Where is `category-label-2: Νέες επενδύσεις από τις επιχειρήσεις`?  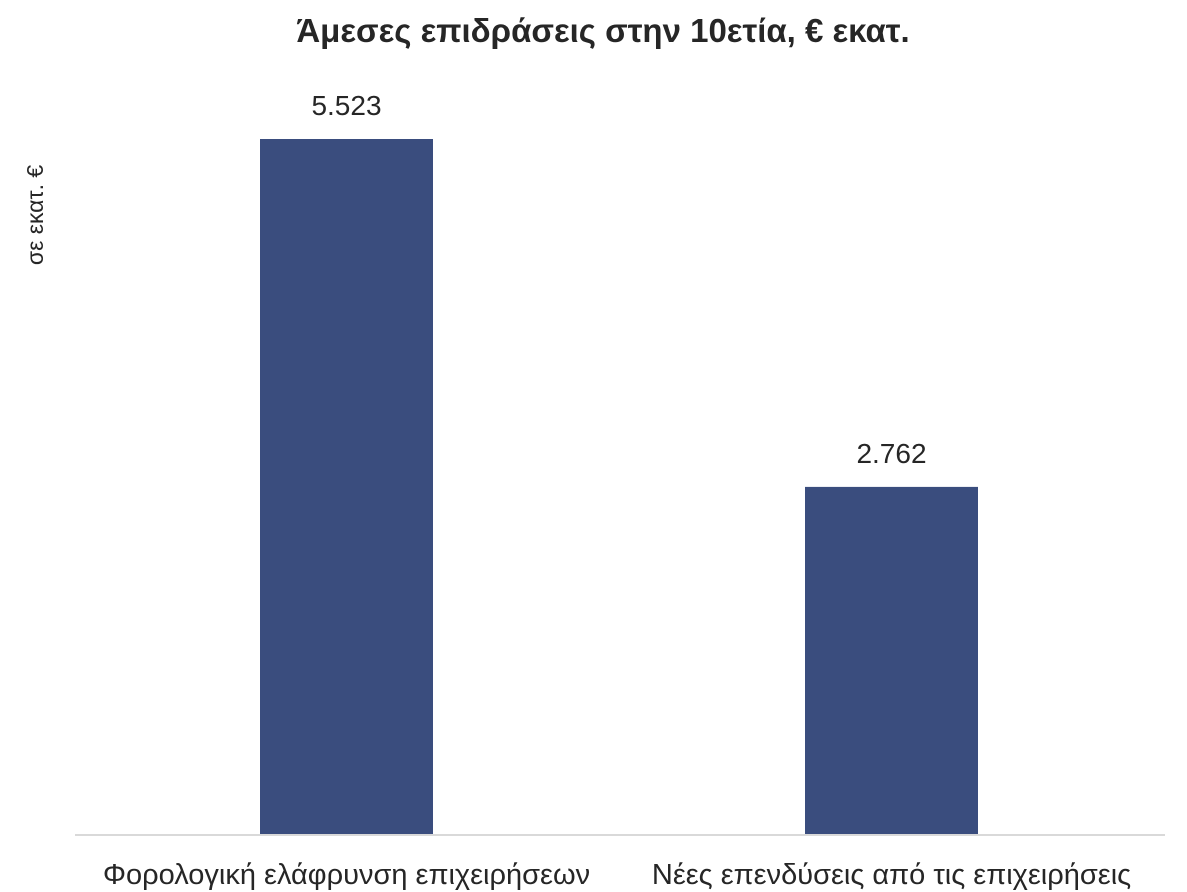 category-label-2: Νέες επενδύσεις από τις επιχειρήσεις is located at coordinates (891, 875).